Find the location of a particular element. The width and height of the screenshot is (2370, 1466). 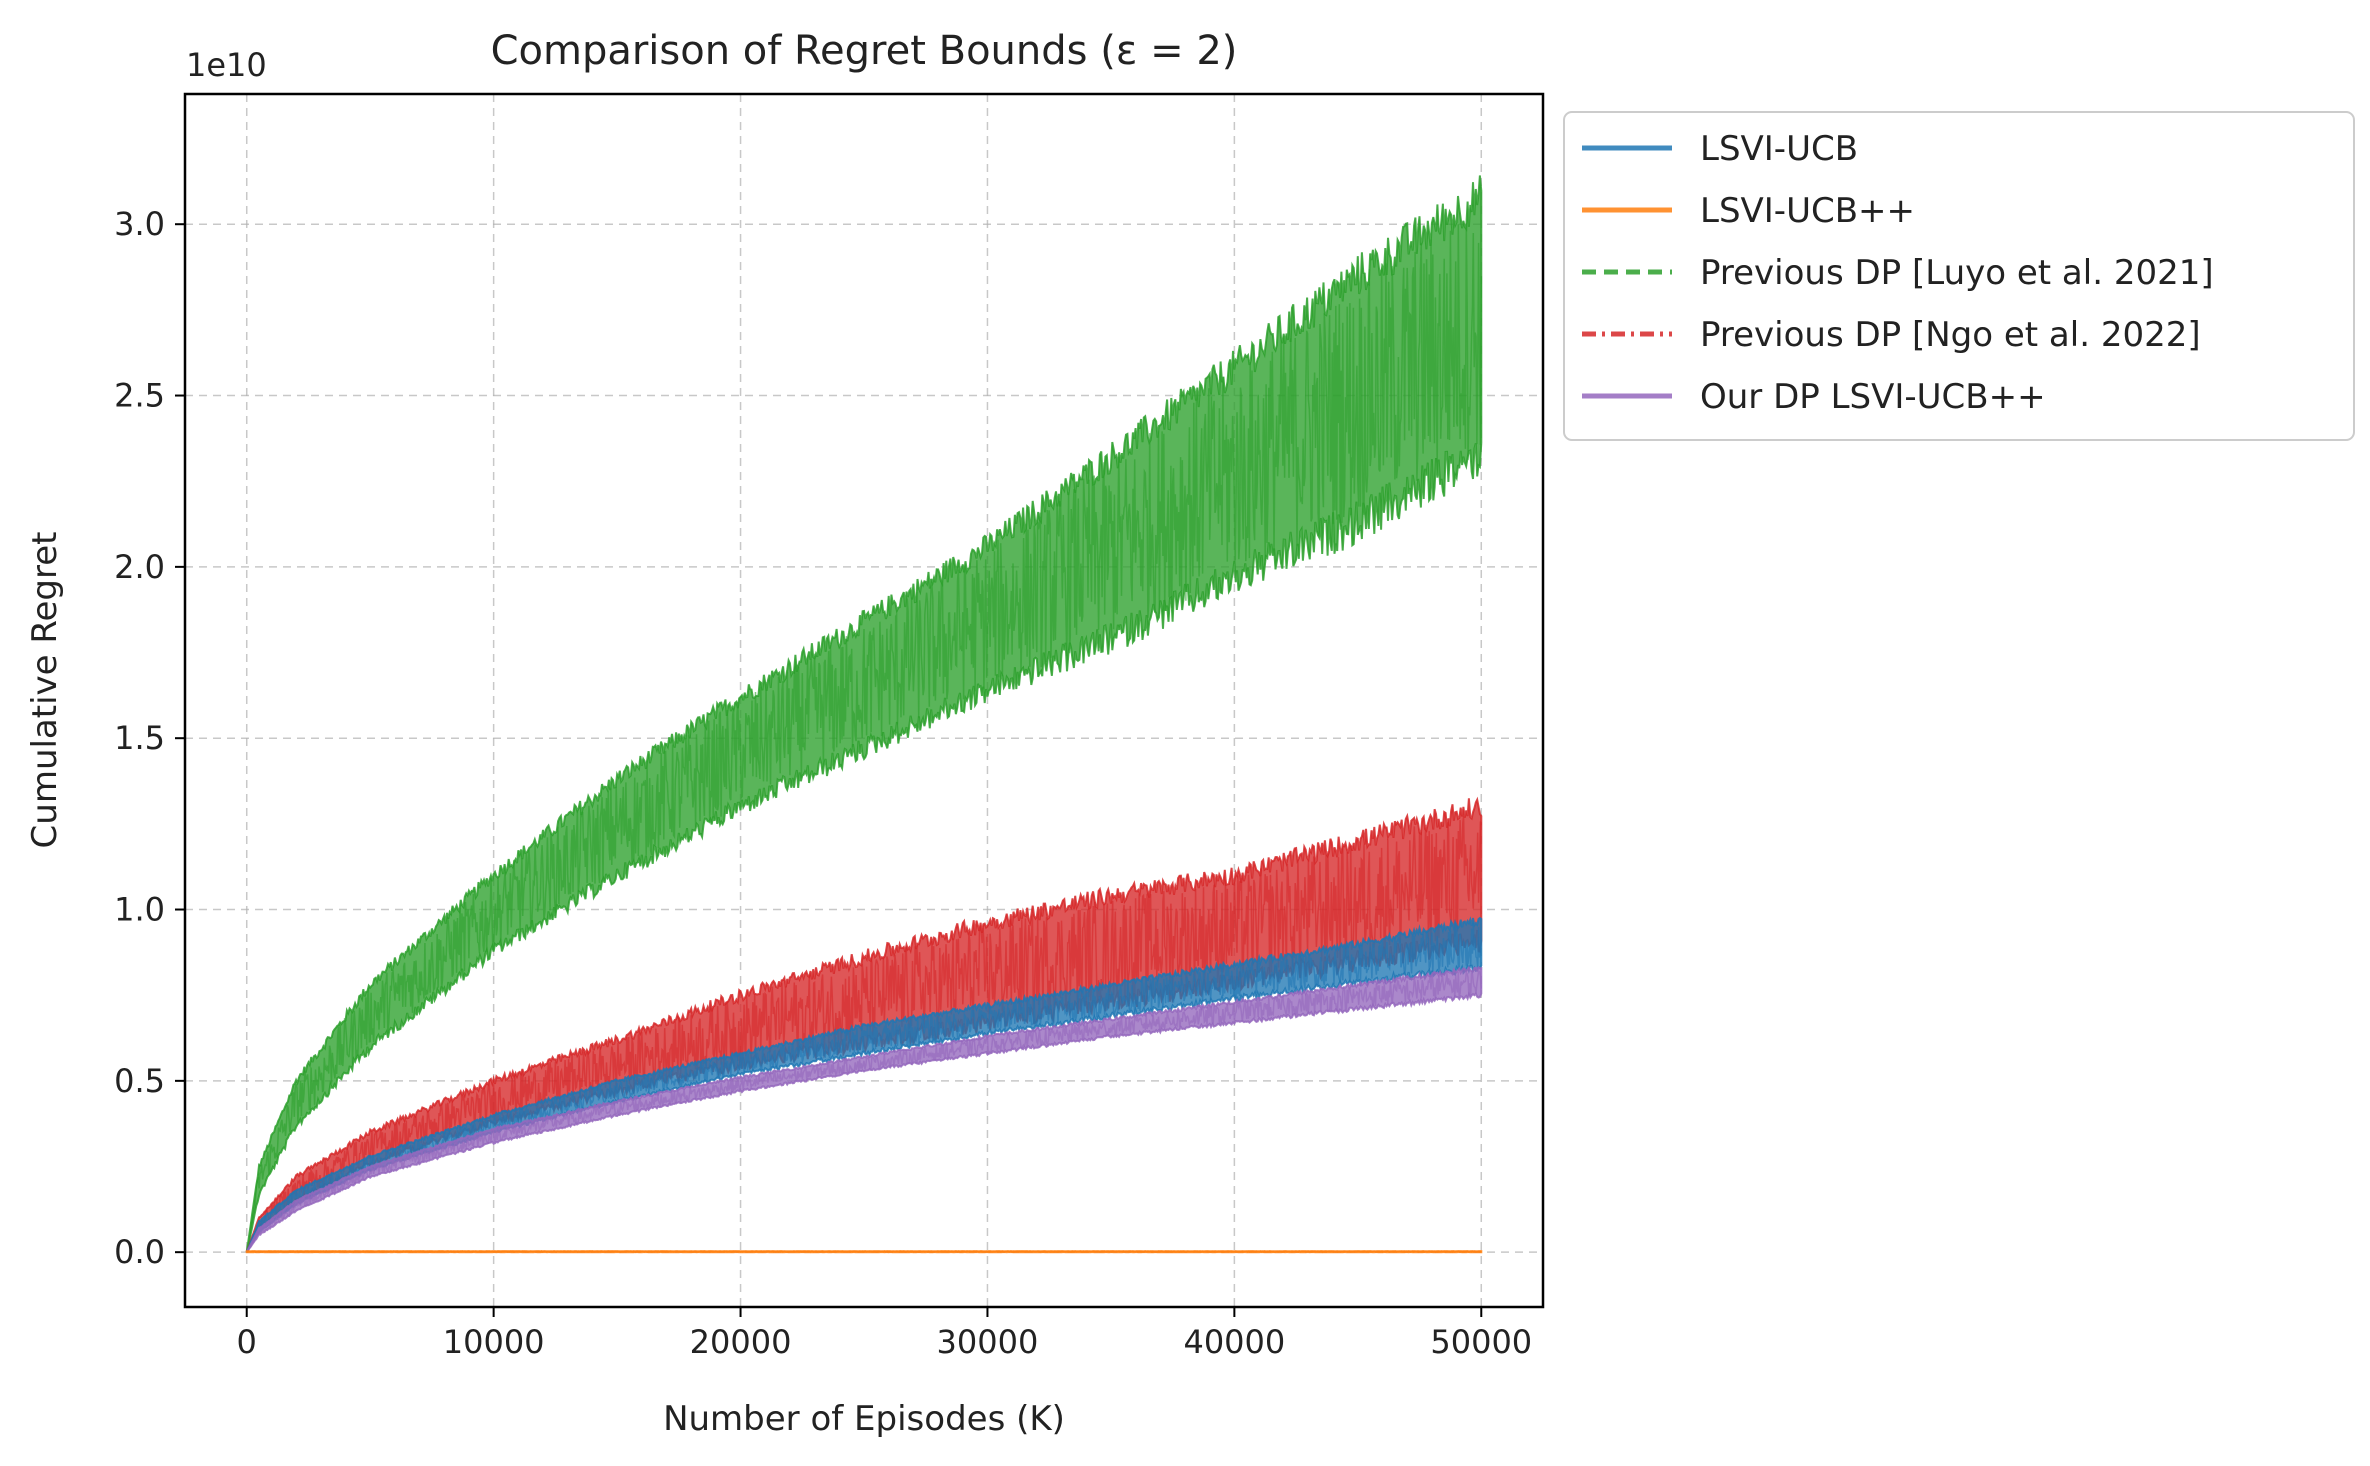

x-tick-label: 20000 is located at coordinates (741, 1342).